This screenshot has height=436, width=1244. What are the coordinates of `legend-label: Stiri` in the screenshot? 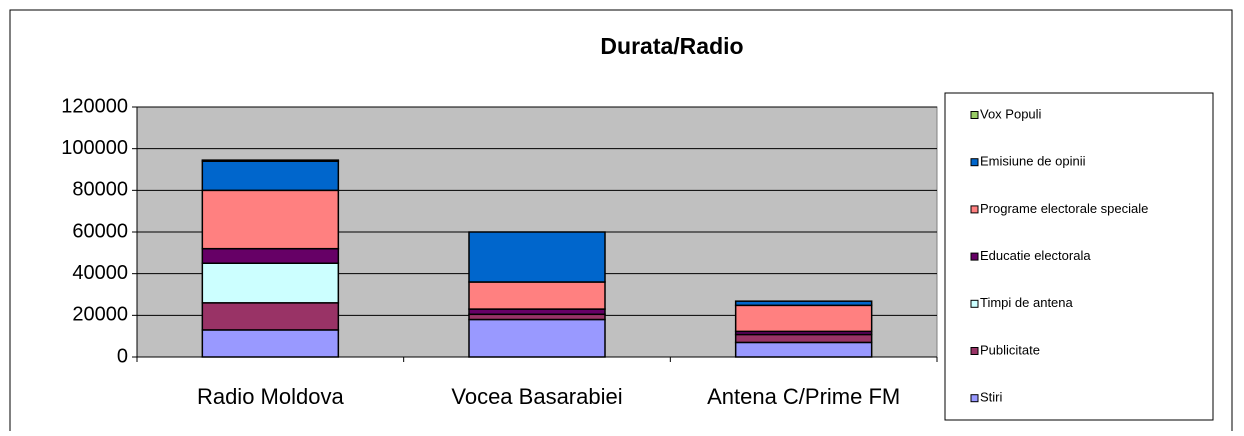 It's located at (991, 397).